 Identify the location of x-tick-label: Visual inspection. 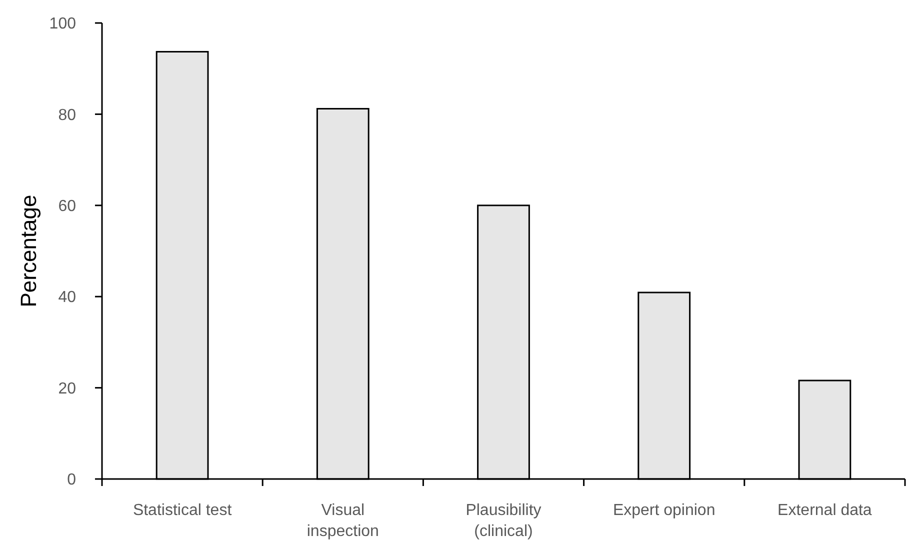
(342, 521).